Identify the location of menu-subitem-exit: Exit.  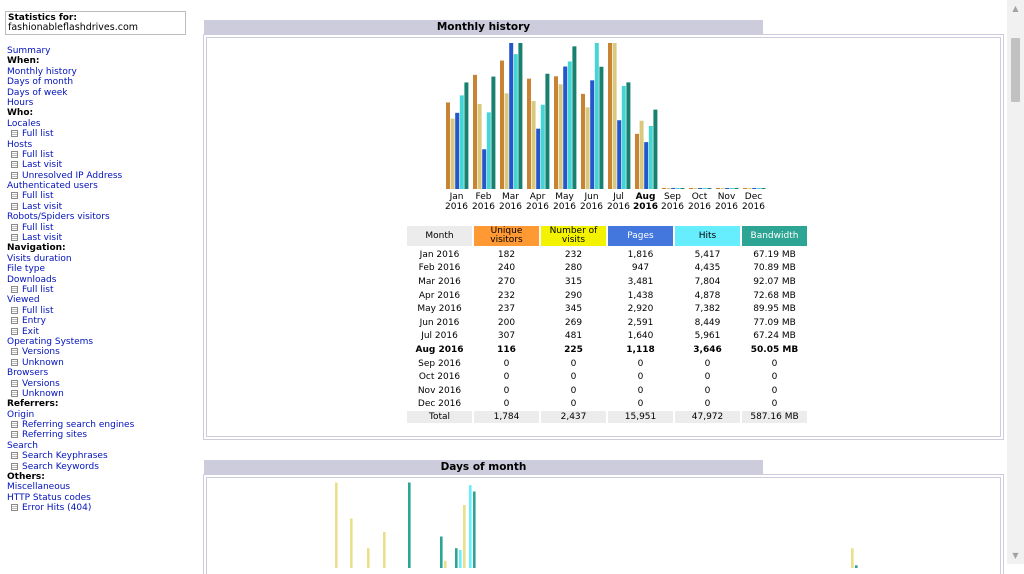
(70, 332).